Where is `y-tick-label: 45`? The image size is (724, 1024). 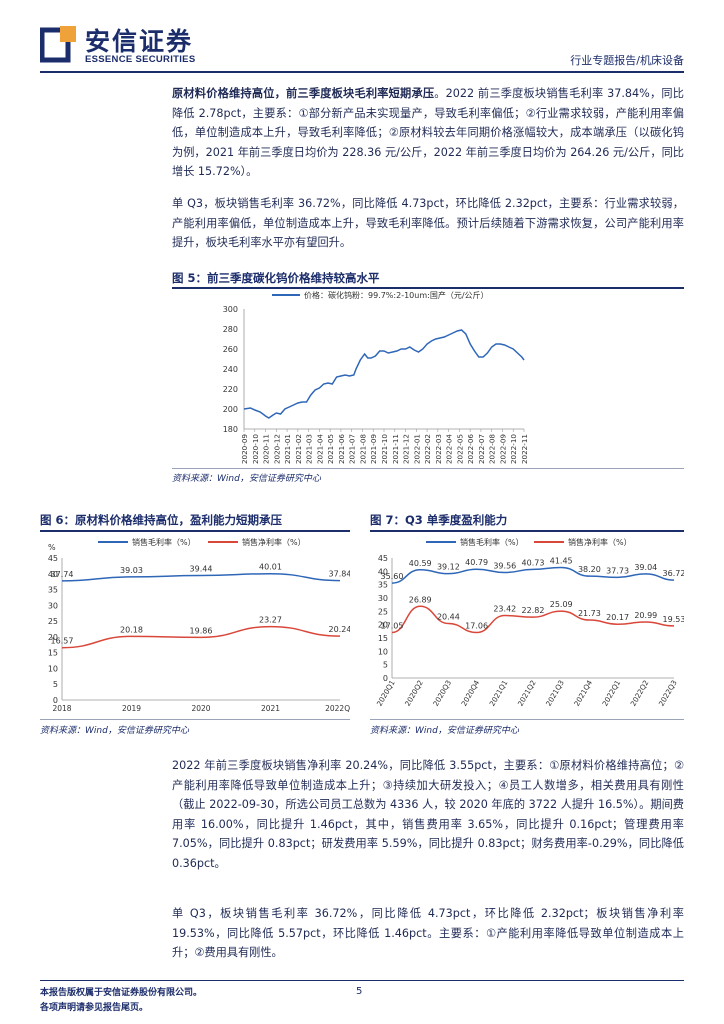
y-tick-label: 45 is located at coordinates (383, 558).